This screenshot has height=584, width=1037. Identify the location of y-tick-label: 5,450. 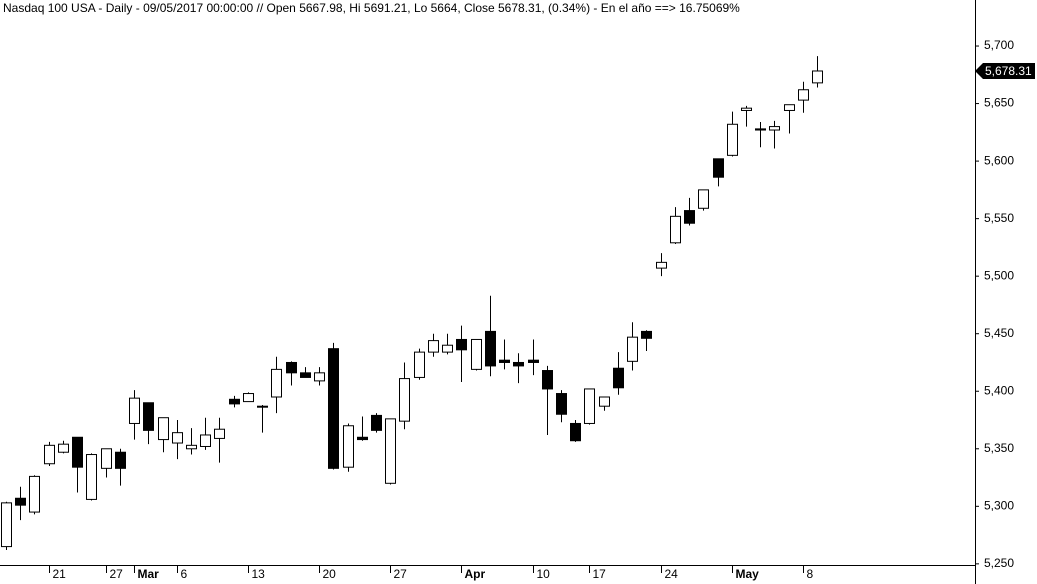
(999, 333).